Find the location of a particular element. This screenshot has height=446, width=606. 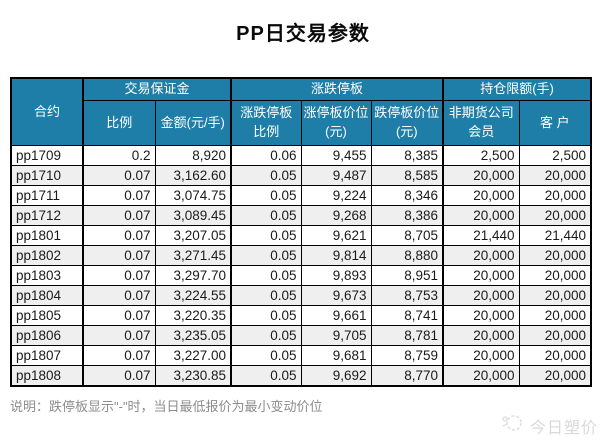

value-cell: 8,759 is located at coordinates (407, 355).